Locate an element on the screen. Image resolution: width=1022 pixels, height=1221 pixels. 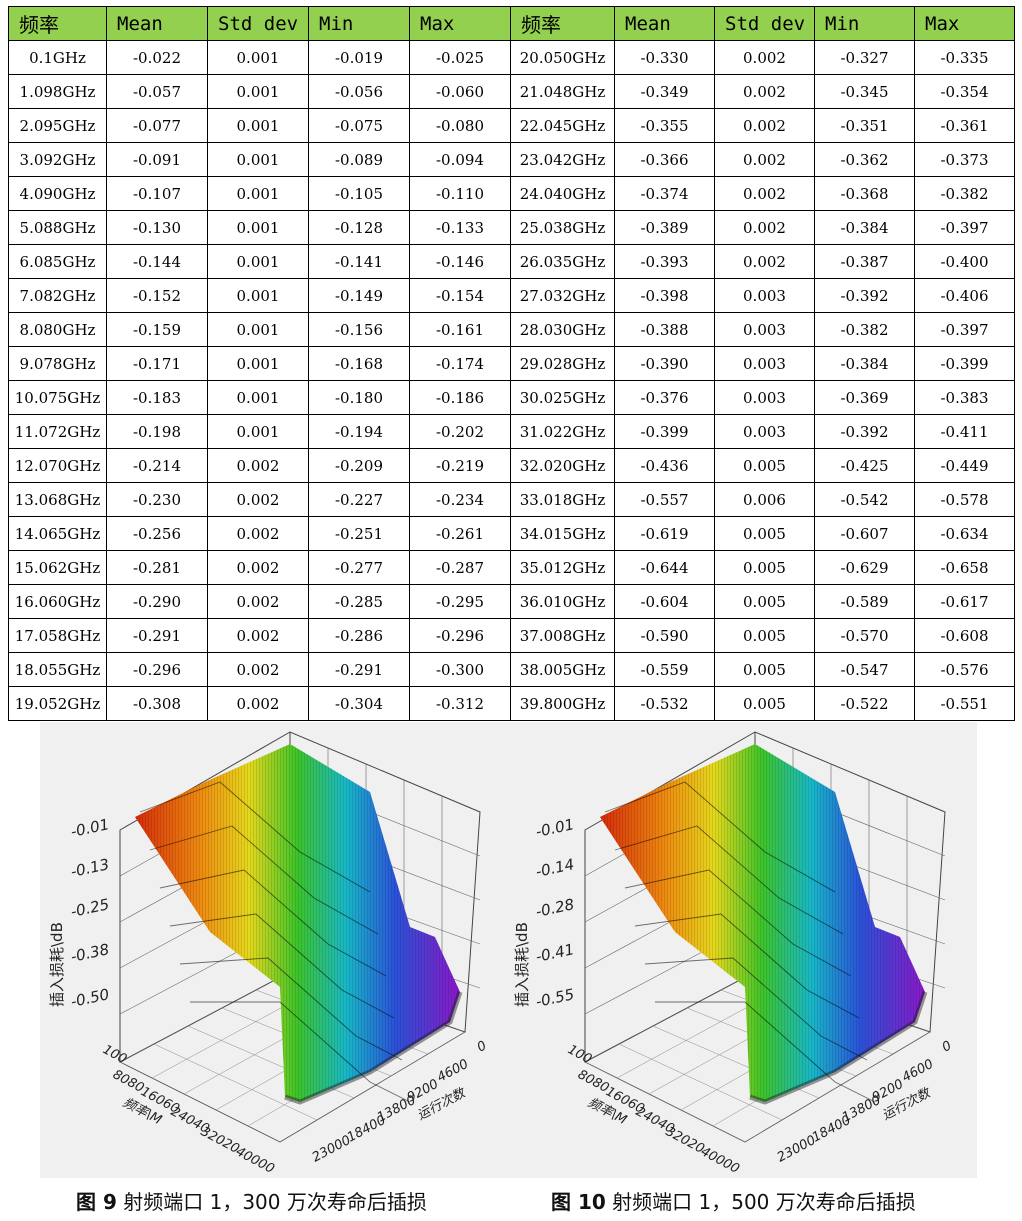
table-cell: -0.384 is located at coordinates (864, 363).